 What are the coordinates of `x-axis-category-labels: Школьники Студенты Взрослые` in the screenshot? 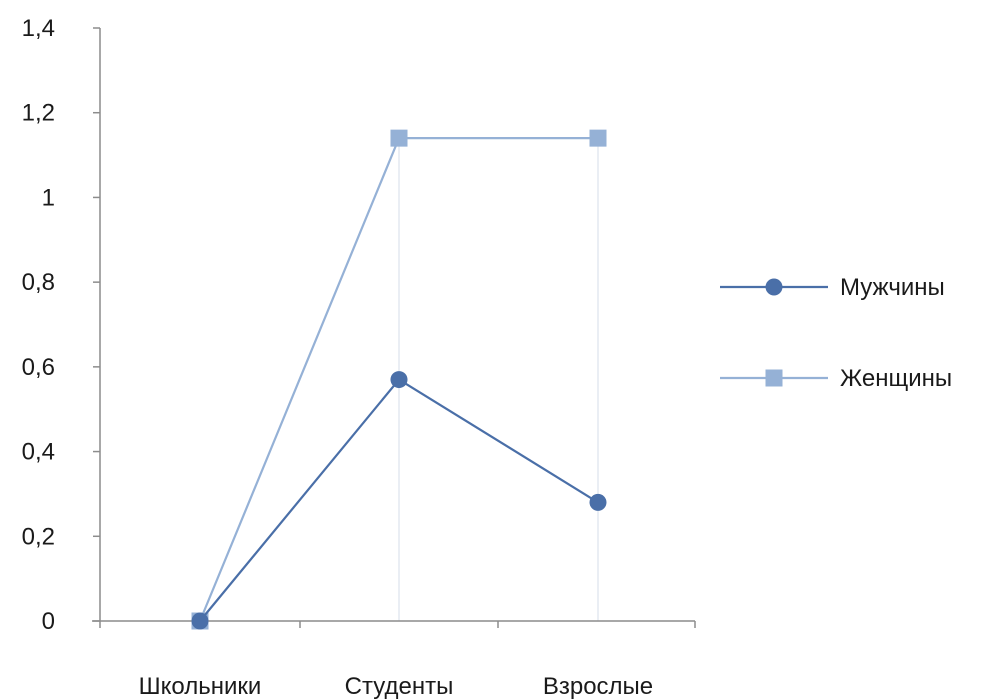 It's located at (396, 686).